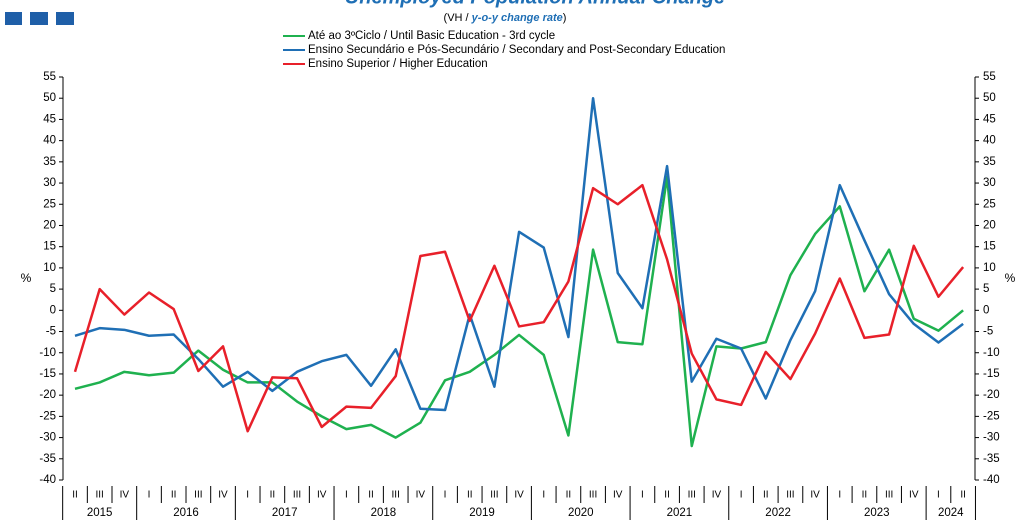 Image resolution: width=1017 pixels, height=520 pixels. What do you see at coordinates (47, 438) in the screenshot?
I see `y-tick-label: -30` at bounding box center [47, 438].